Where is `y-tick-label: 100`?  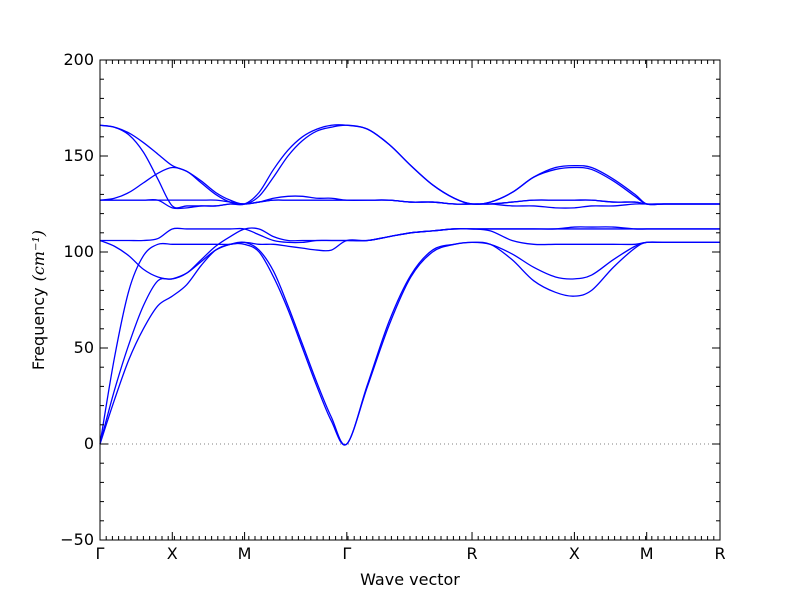
y-tick-label: 100 is located at coordinates (78, 251).